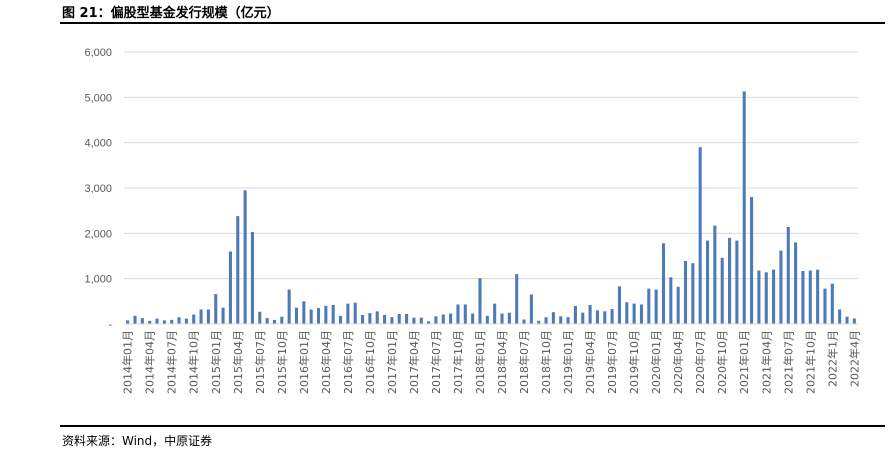 The height and width of the screenshot is (450, 892). I want to click on x-tick-label: 2018年04月, so click(502, 362).